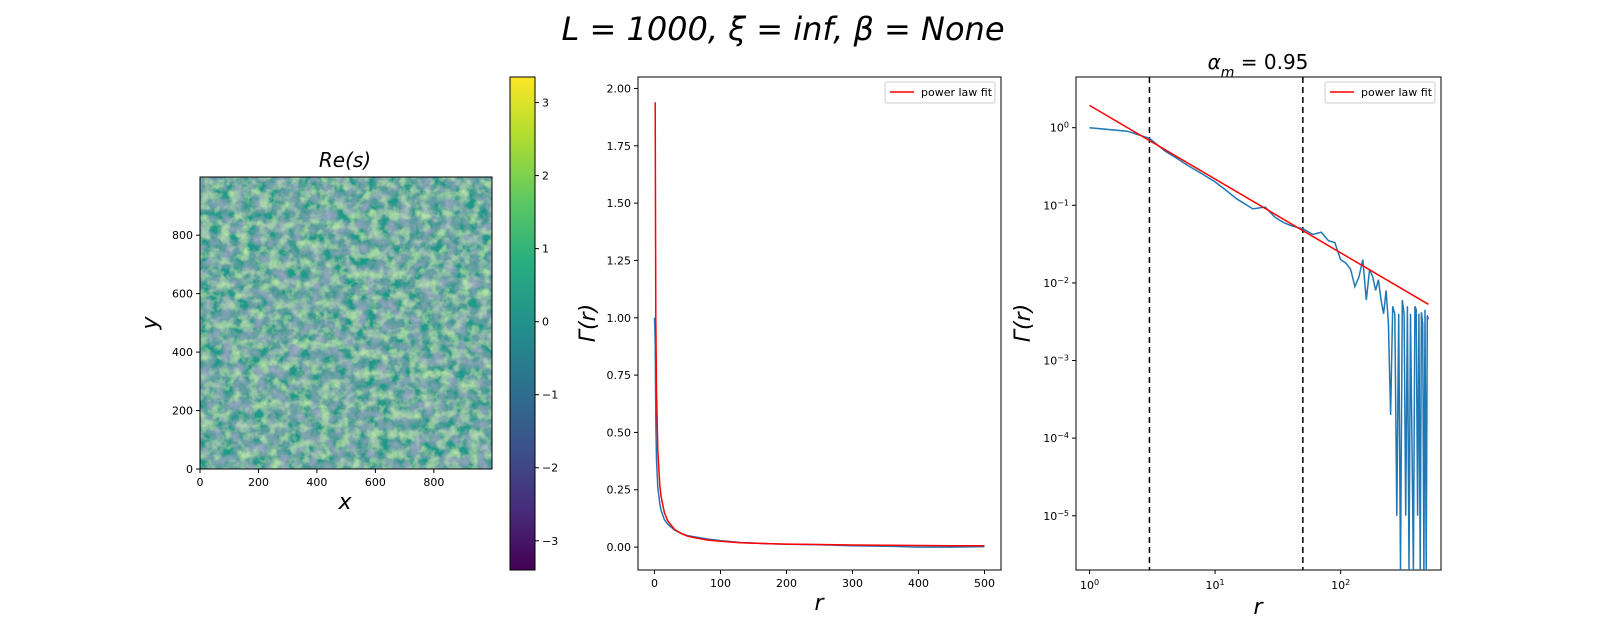 The width and height of the screenshot is (1600, 640). I want to click on linear-x-label: r, so click(819, 603).